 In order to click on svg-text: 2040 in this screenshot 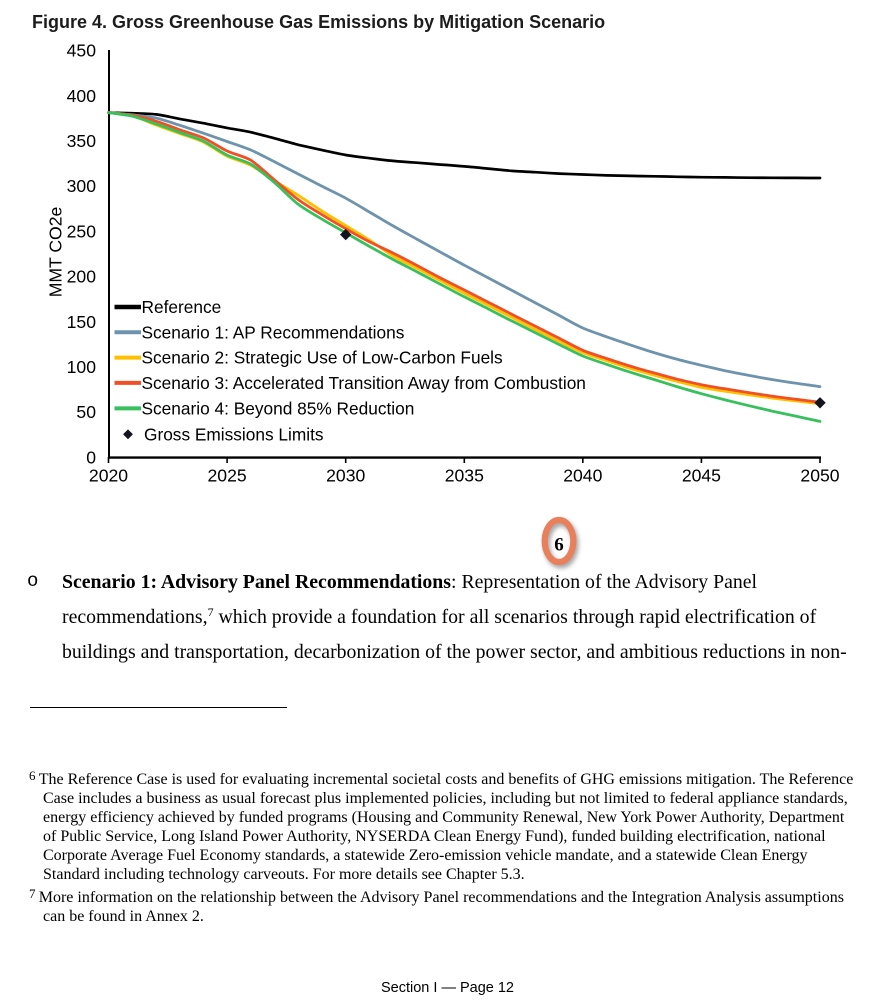, I will do `click(582, 476)`.